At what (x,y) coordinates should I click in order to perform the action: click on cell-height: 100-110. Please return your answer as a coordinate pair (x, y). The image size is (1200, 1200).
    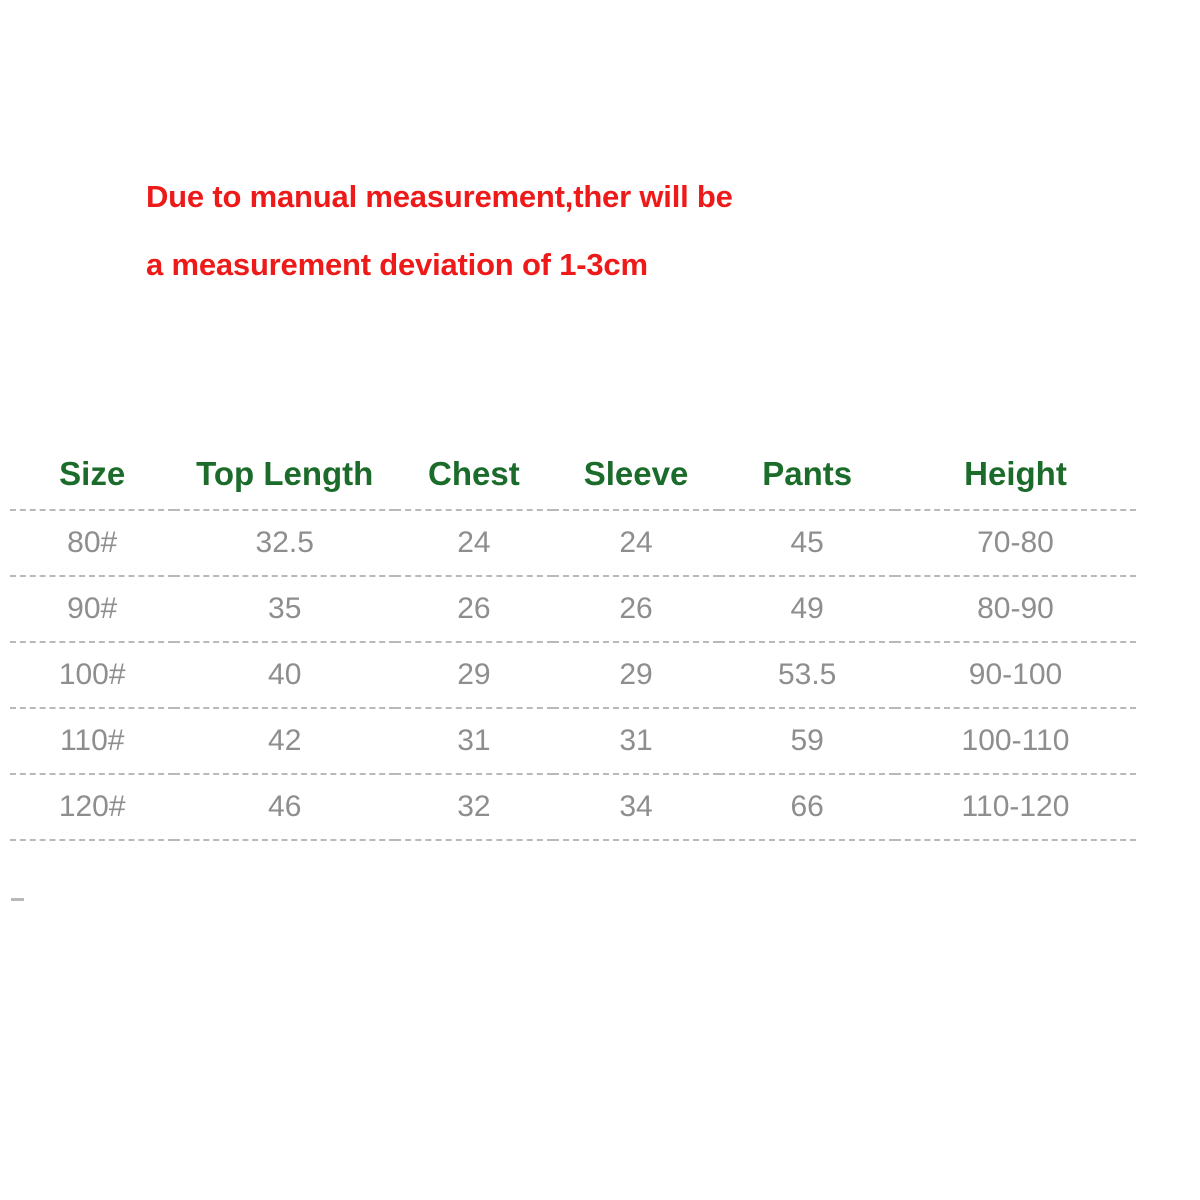
    Looking at the image, I should click on (1015, 741).